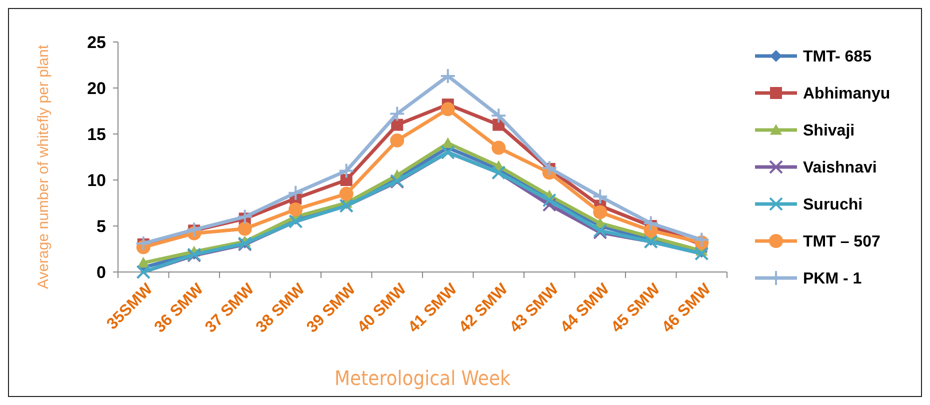 The image size is (930, 405). I want to click on y-tick-label: 20, so click(96, 88).